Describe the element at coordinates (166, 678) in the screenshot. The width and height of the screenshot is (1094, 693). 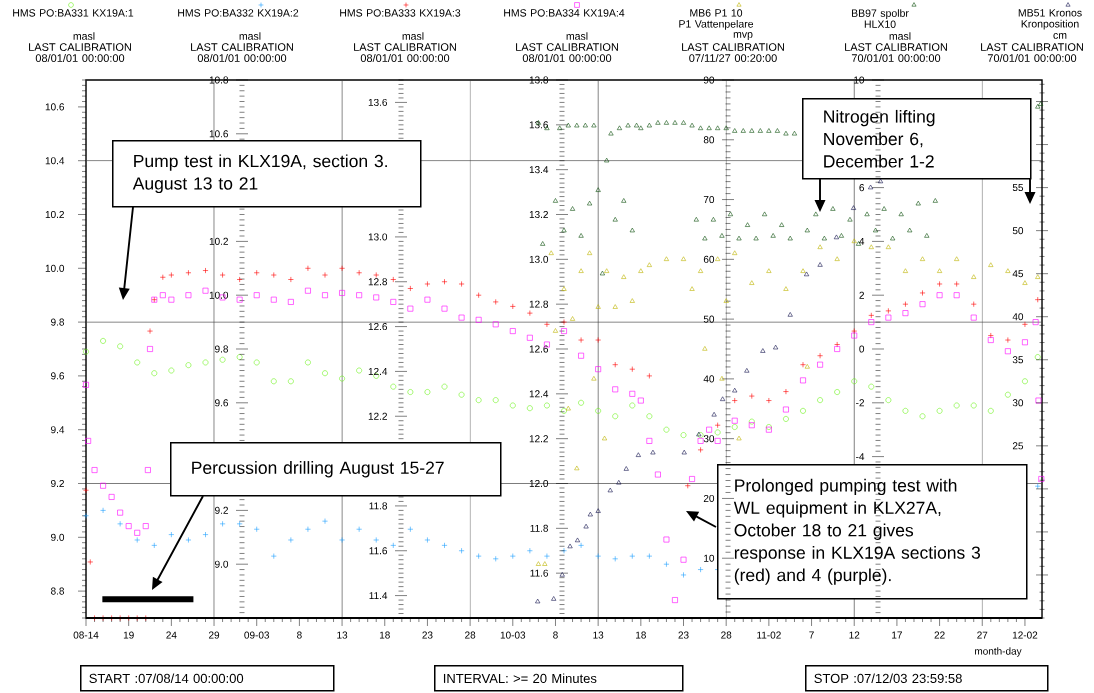
I see `text: START :07/08/14 00:00:00` at that location.